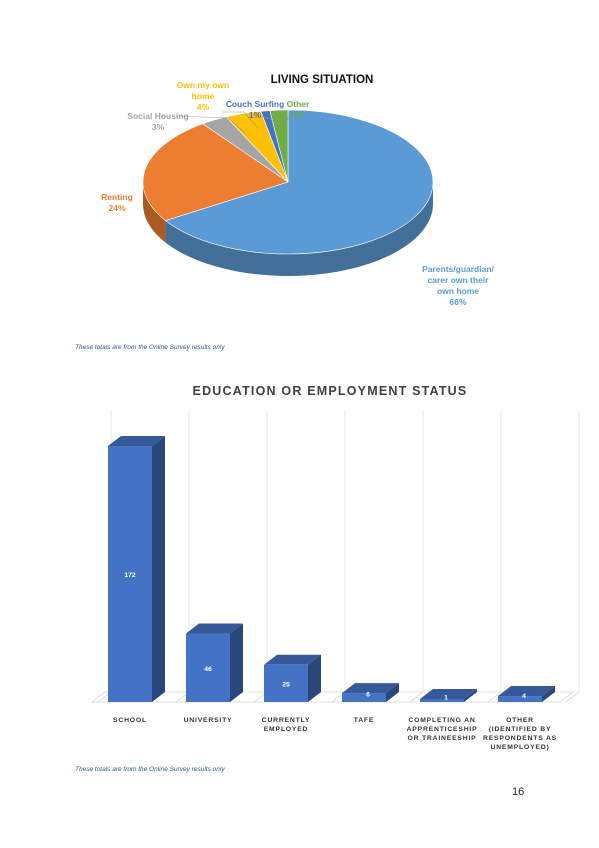  What do you see at coordinates (458, 280) in the screenshot?
I see `pie-label-line: carer own their` at bounding box center [458, 280].